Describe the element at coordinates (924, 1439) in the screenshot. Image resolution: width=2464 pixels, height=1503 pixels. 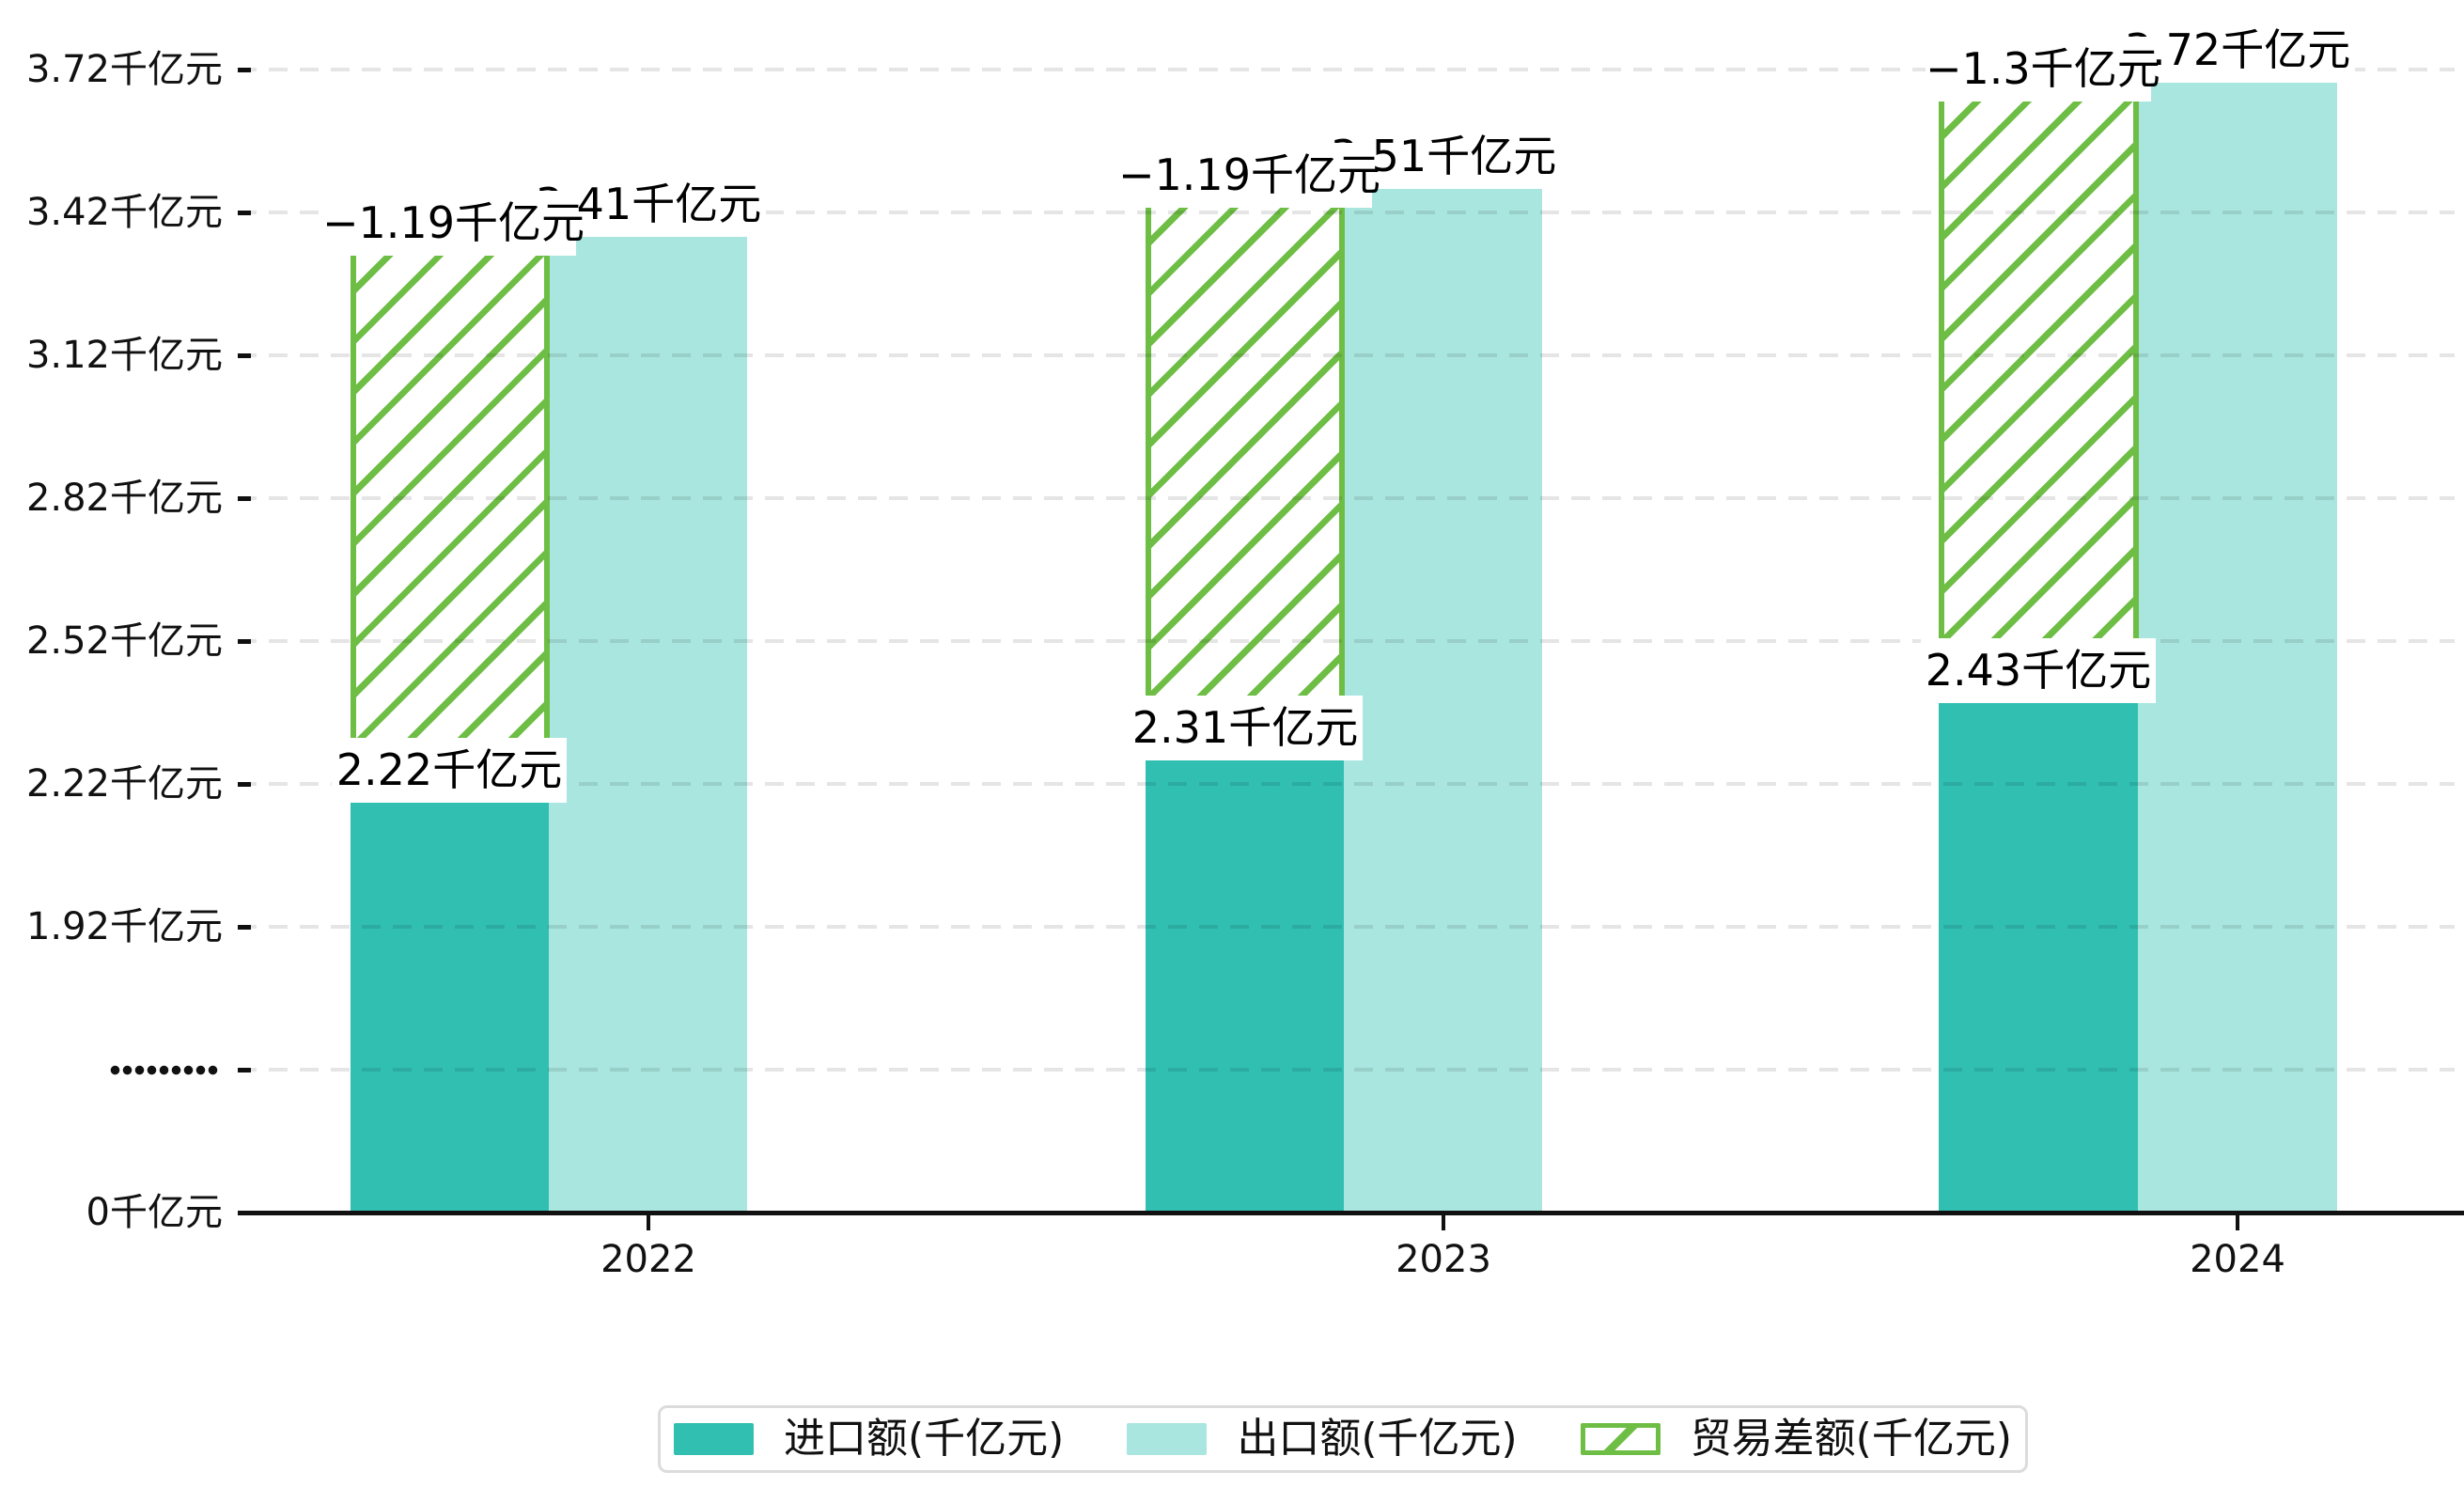
I see `legend-label-import: 进口额(千亿元)` at that location.